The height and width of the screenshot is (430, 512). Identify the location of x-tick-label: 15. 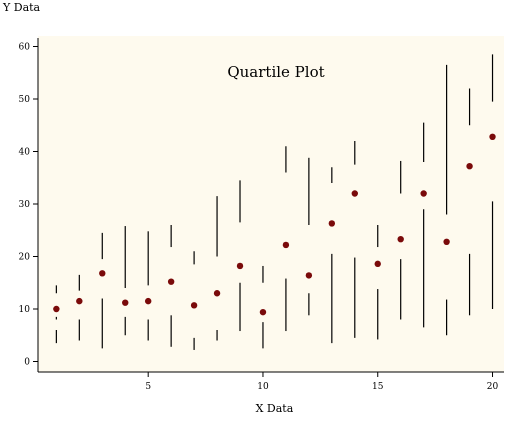
(378, 387).